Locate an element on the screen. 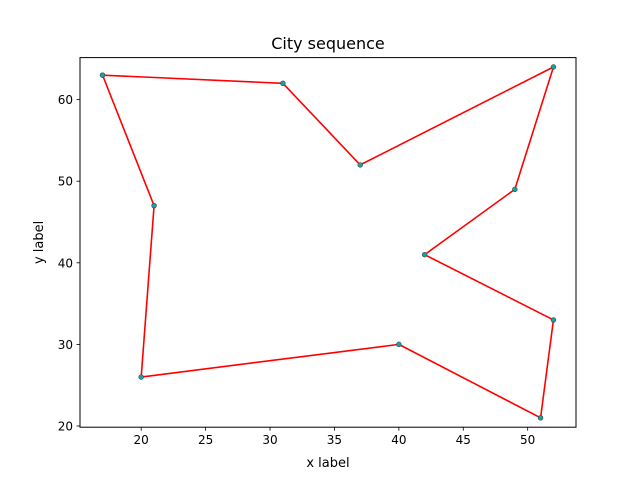 This screenshot has width=640, height=484. x-tick-label: 45 is located at coordinates (463, 440).